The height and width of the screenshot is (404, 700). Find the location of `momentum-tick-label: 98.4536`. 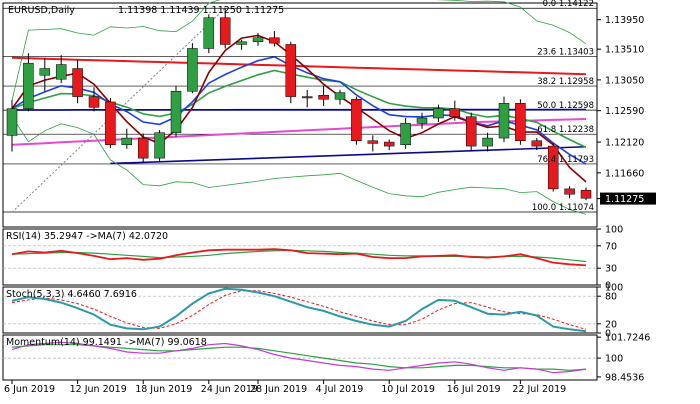

momentum-tick-label: 98.4536 is located at coordinates (624, 377).